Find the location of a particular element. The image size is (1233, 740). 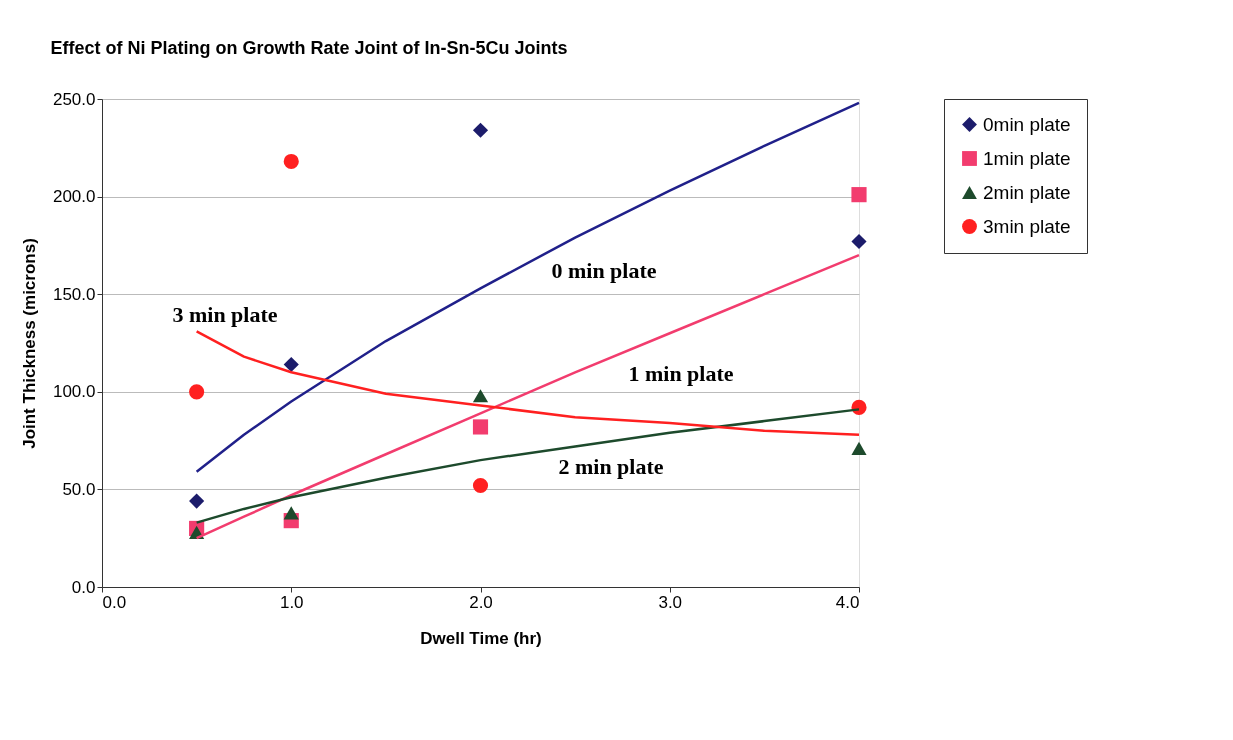

y-tick-label: 100.0 is located at coordinates (74, 392).